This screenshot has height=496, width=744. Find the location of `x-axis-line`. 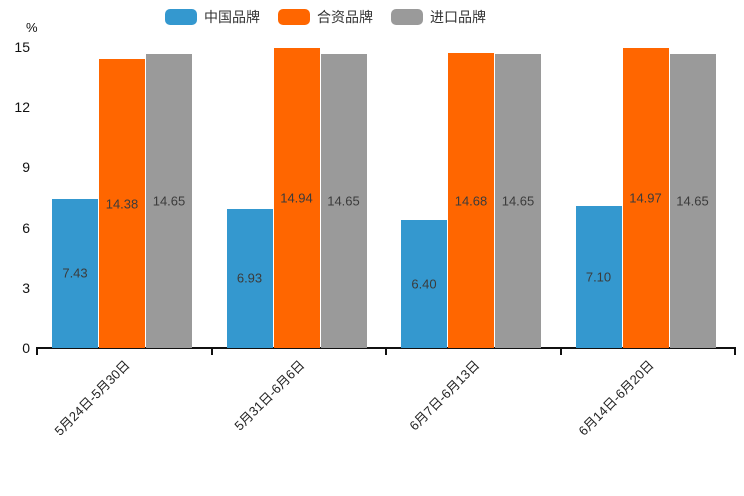

x-axis-line is located at coordinates (386, 348).